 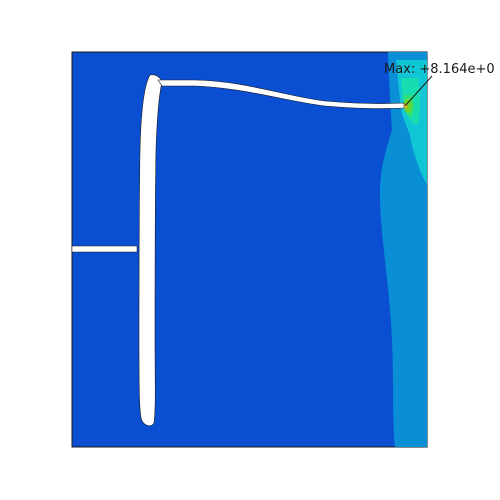 What do you see at coordinates (104, 249) in the screenshot?
I see `left-slot` at bounding box center [104, 249].